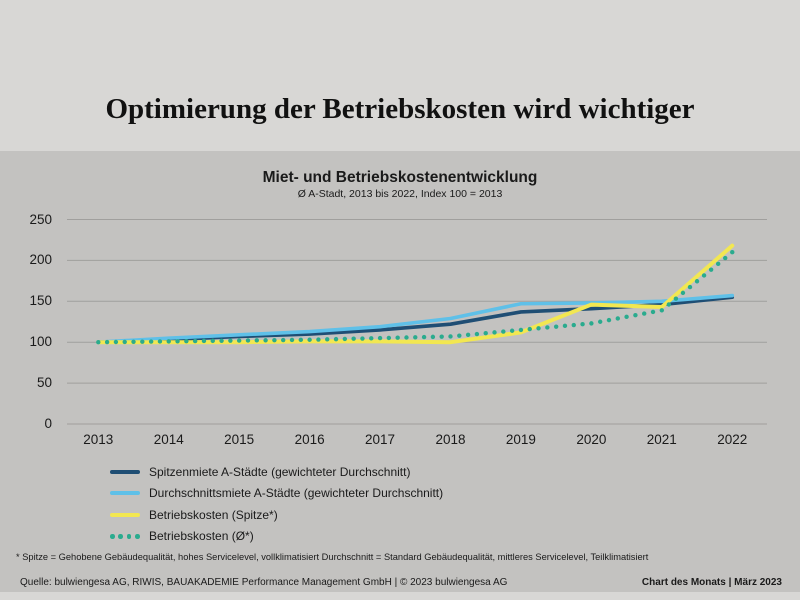  Describe the element at coordinates (40, 219) in the screenshot. I see `y-tick-label: 250` at that location.